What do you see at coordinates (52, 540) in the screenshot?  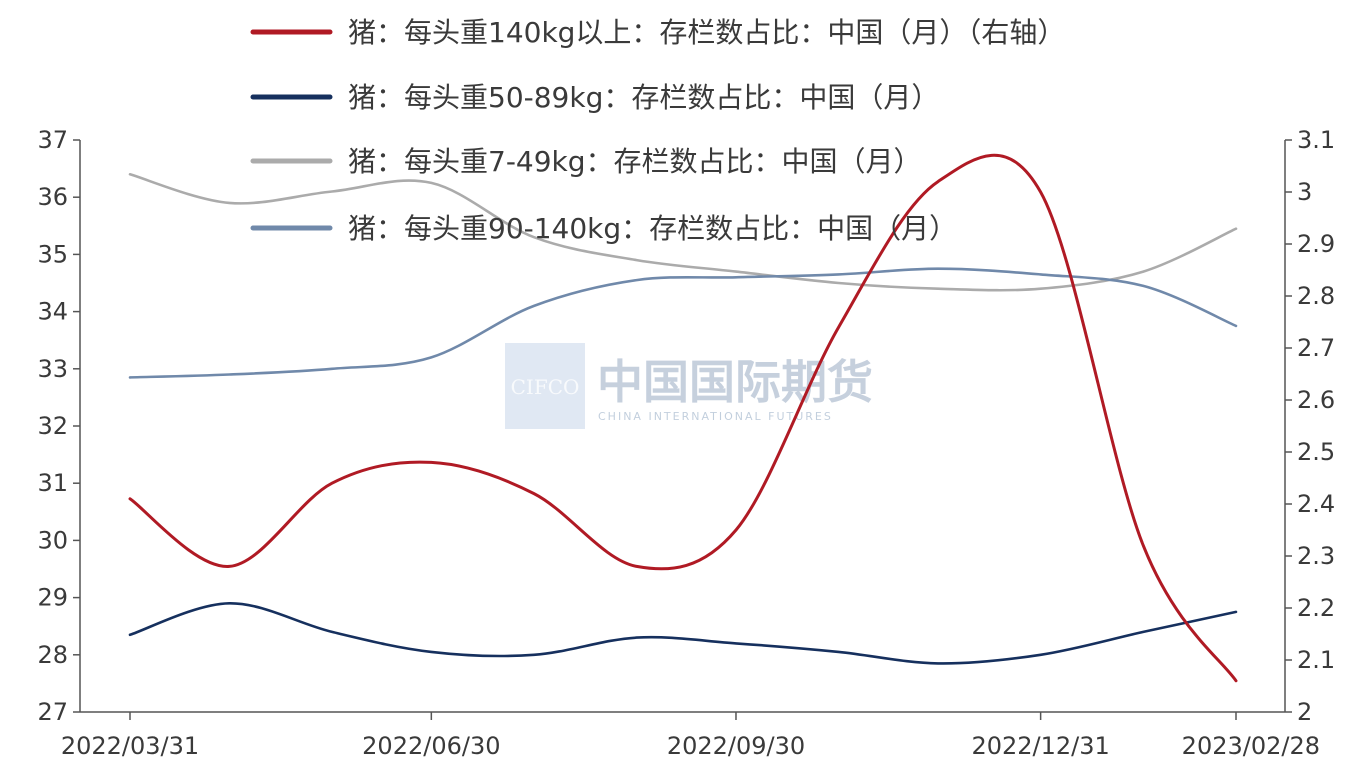 I see `left-y-tick-label: 30` at bounding box center [52, 540].